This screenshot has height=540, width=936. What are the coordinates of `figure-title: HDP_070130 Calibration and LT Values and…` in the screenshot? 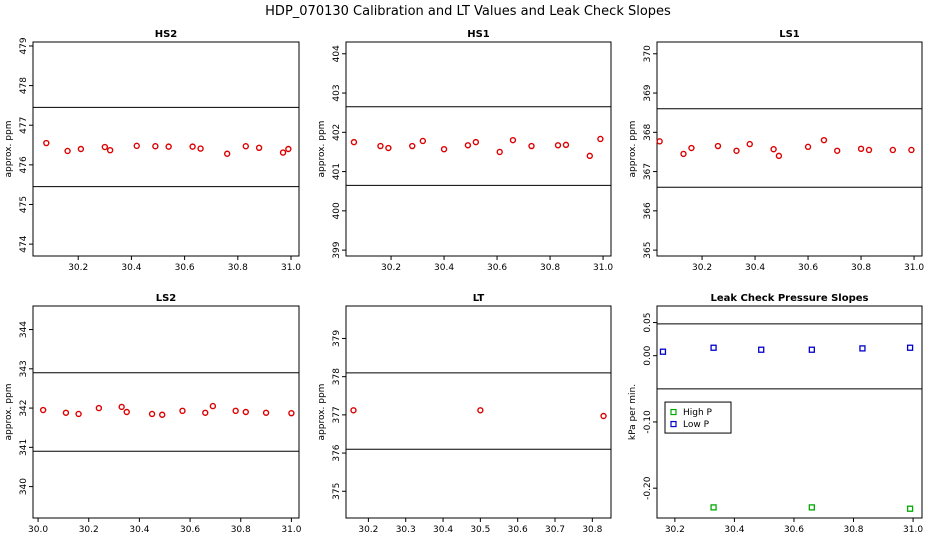 It's located at (468, 11).